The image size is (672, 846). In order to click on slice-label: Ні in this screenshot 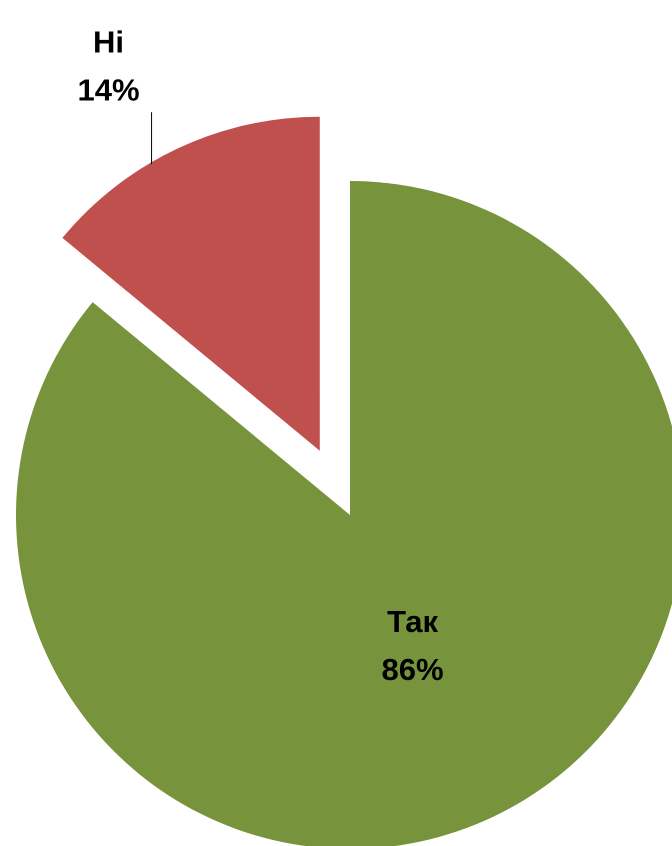, I will do `click(108, 41)`.